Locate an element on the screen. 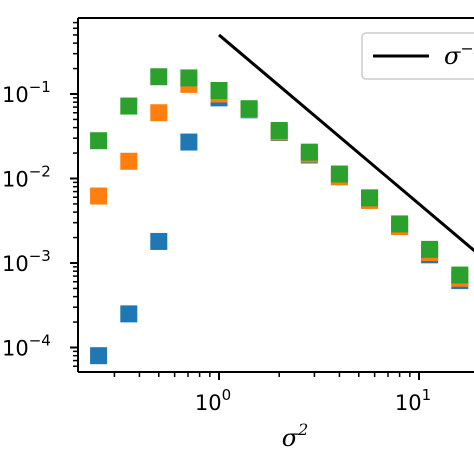 This screenshot has height=474, width=474. y-tick-label: 10⁻⁴ is located at coordinates (26, 346).